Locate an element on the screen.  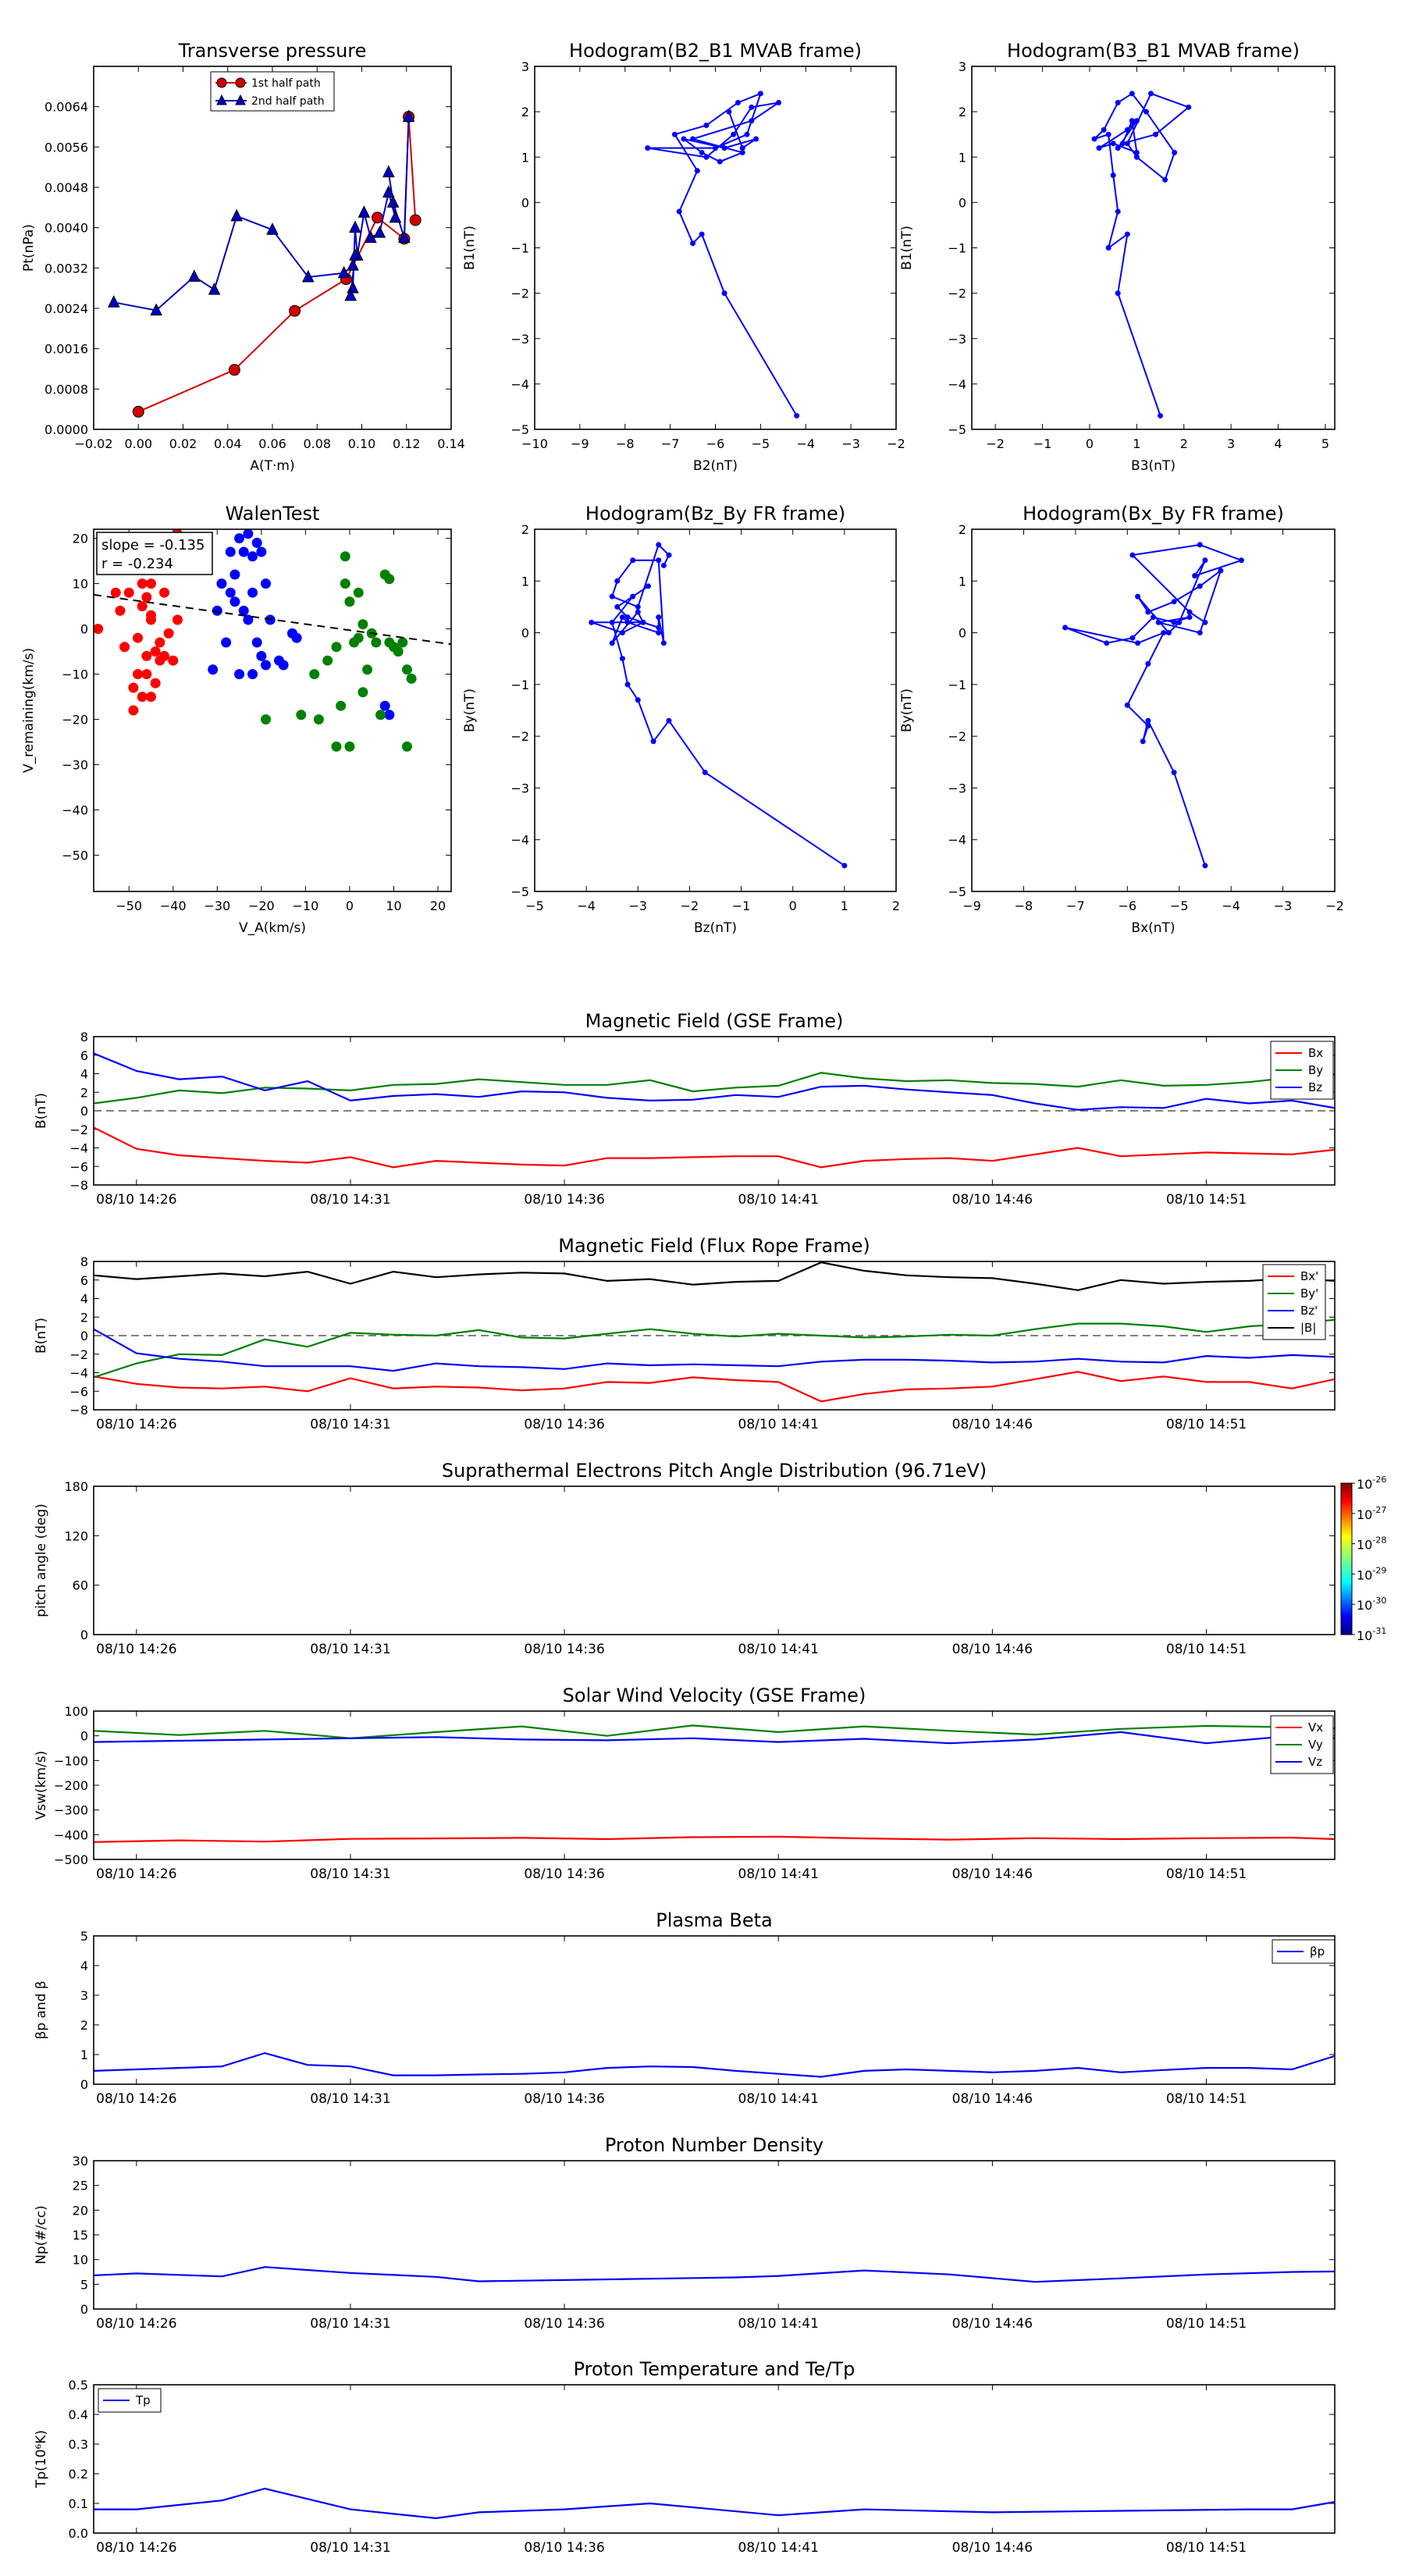
x-tick-label: 08/10 14:46 is located at coordinates (993, 2099).